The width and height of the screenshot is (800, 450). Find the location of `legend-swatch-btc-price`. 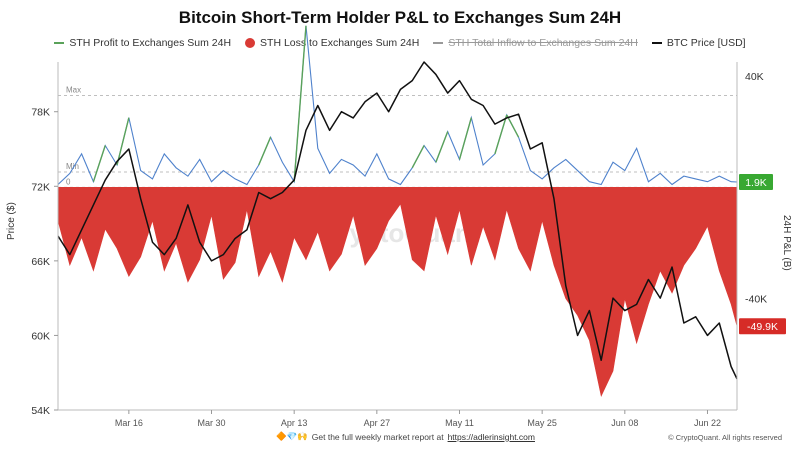

legend-swatch-btc-price is located at coordinates (656, 43).